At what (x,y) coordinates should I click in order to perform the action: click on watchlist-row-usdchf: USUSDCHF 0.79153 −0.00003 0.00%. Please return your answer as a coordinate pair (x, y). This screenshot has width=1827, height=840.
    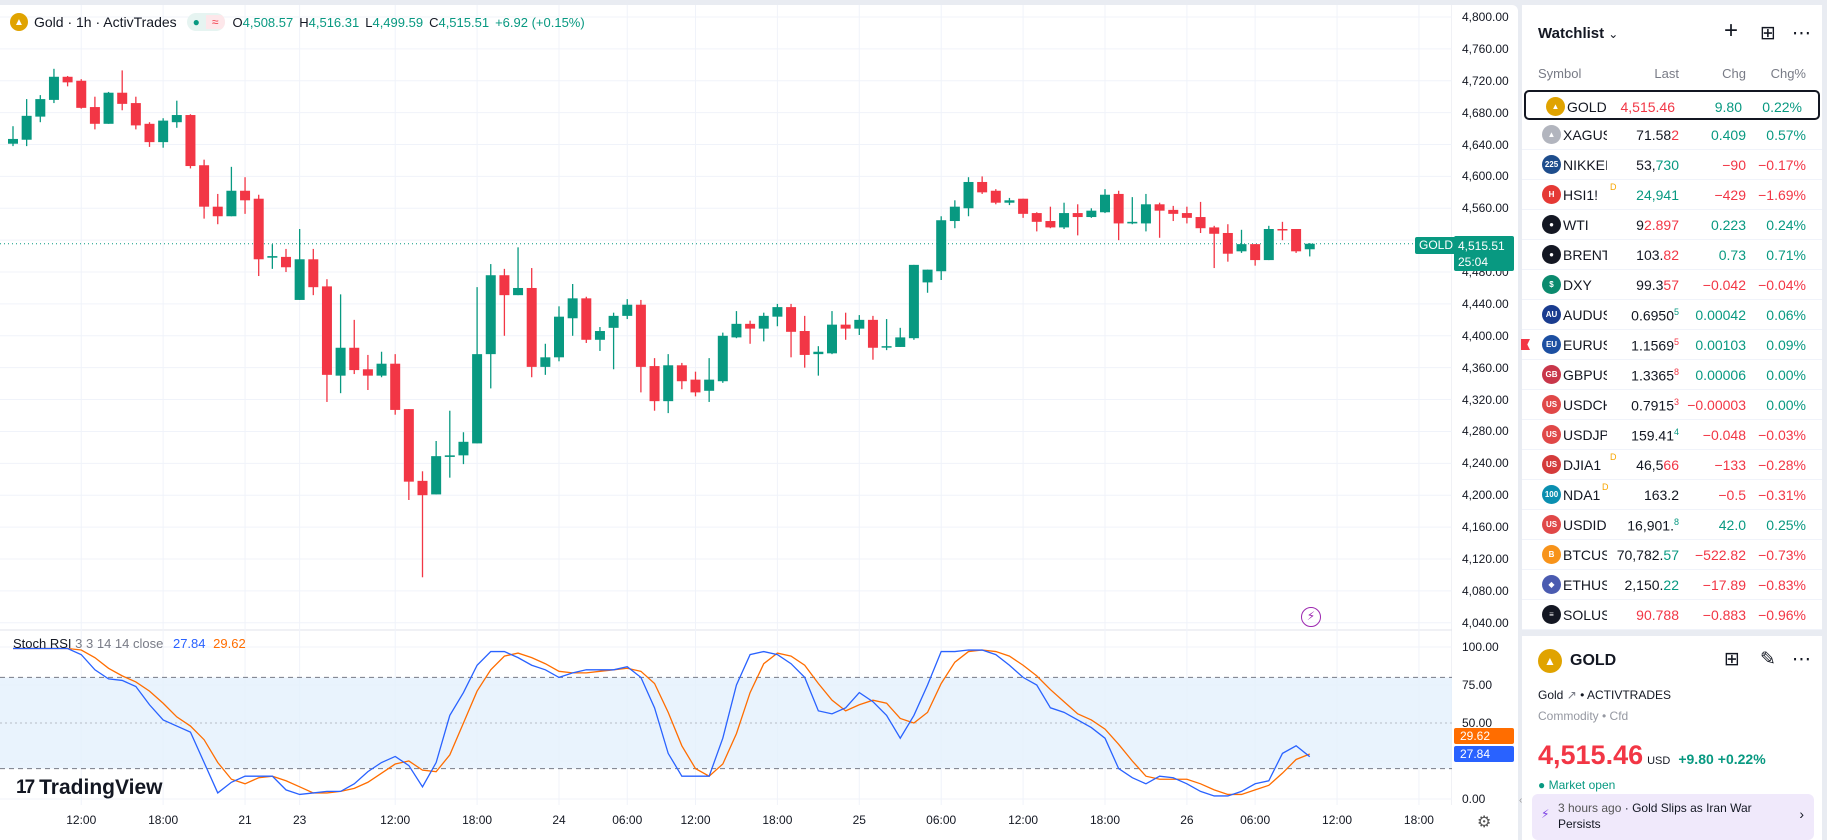
    Looking at the image, I should click on (1672, 405).